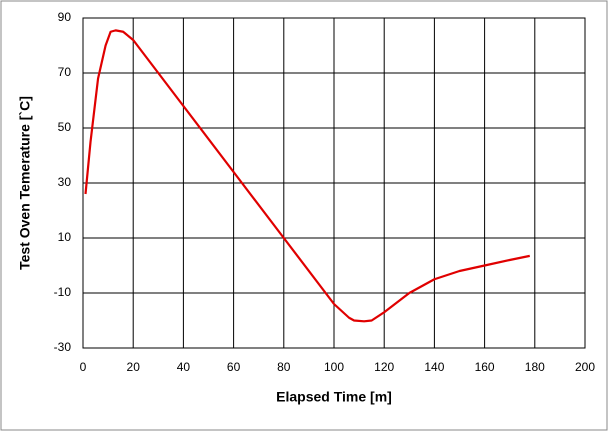 This screenshot has width=610, height=438. What do you see at coordinates (63, 292) in the screenshot?
I see `y-tick-label: -10` at bounding box center [63, 292].